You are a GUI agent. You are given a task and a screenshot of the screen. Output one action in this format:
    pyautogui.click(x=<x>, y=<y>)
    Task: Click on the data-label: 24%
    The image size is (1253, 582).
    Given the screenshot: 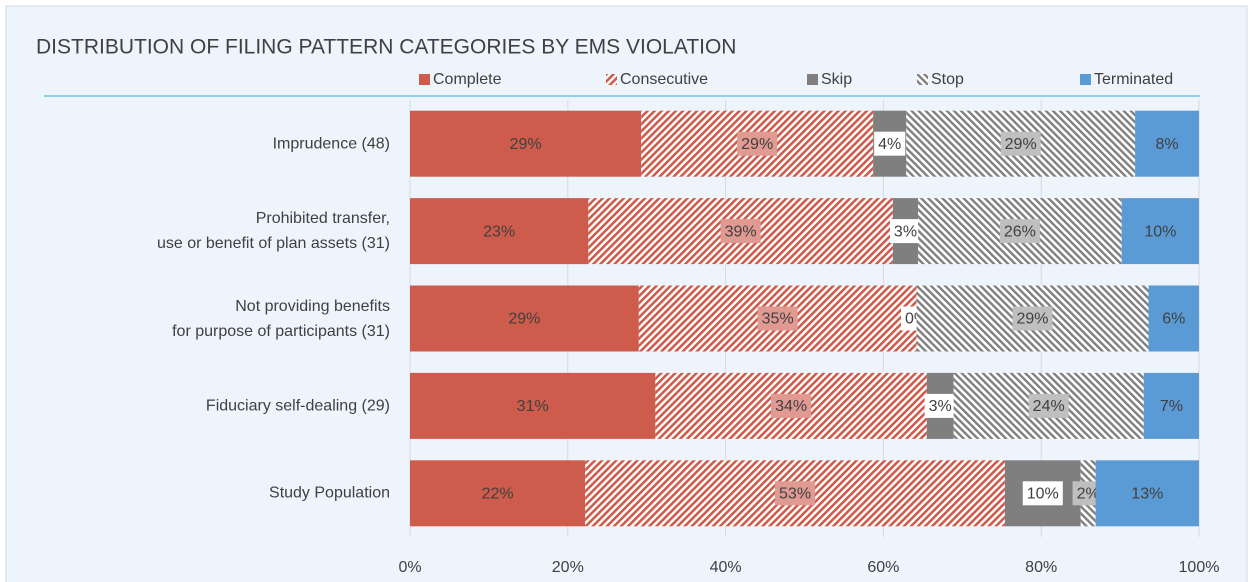 What is the action you would take?
    pyautogui.click(x=1049, y=406)
    